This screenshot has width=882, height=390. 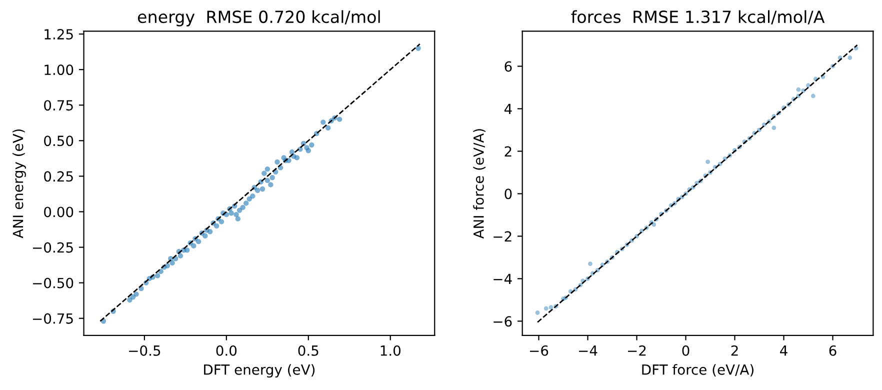 What do you see at coordinates (53, 283) in the screenshot?
I see `y-tick-label: −0.50` at bounding box center [53, 283].